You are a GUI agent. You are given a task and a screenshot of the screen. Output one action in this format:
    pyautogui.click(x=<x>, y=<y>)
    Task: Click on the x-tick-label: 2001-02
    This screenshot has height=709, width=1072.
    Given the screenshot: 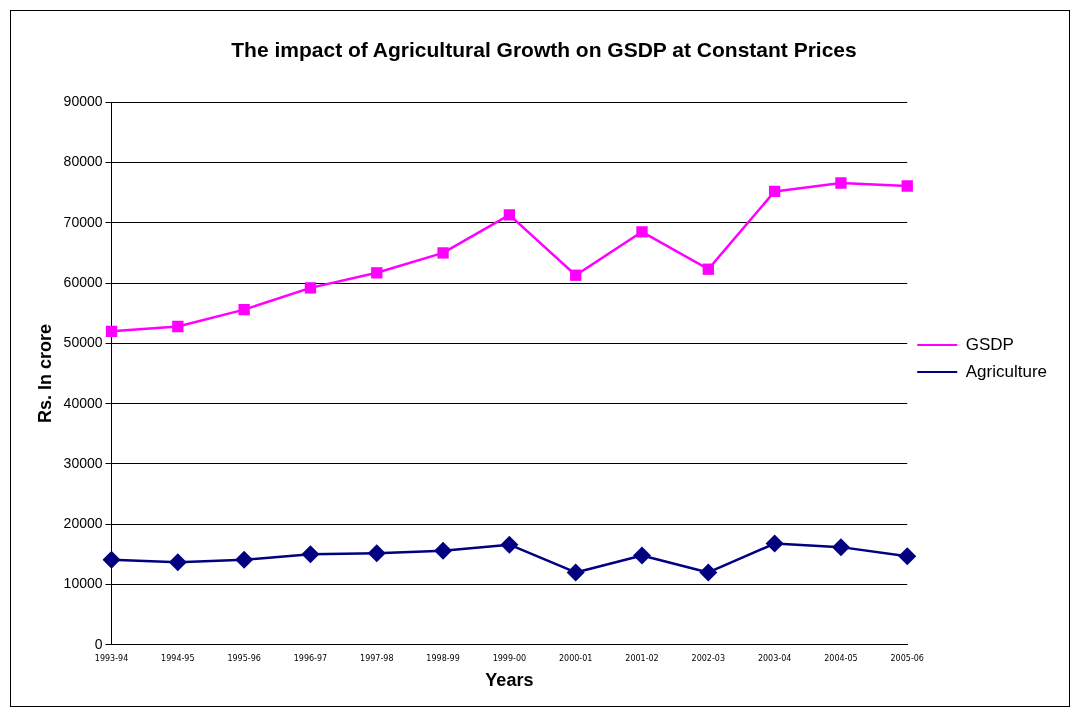 What is the action you would take?
    pyautogui.click(x=642, y=658)
    